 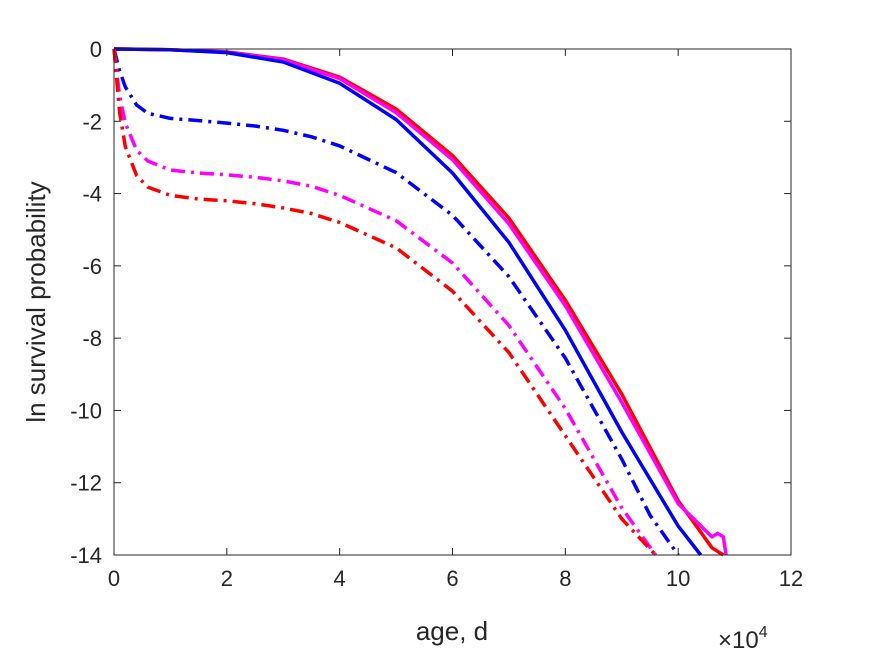 What do you see at coordinates (86, 410) in the screenshot?
I see `y-tick-label: -10` at bounding box center [86, 410].